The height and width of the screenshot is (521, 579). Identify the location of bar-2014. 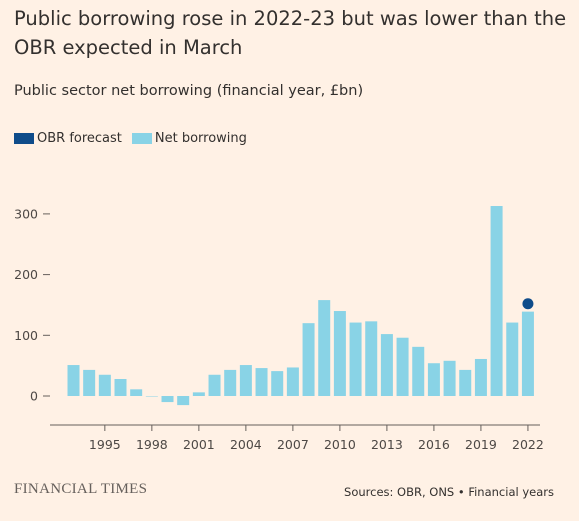
(402, 366).